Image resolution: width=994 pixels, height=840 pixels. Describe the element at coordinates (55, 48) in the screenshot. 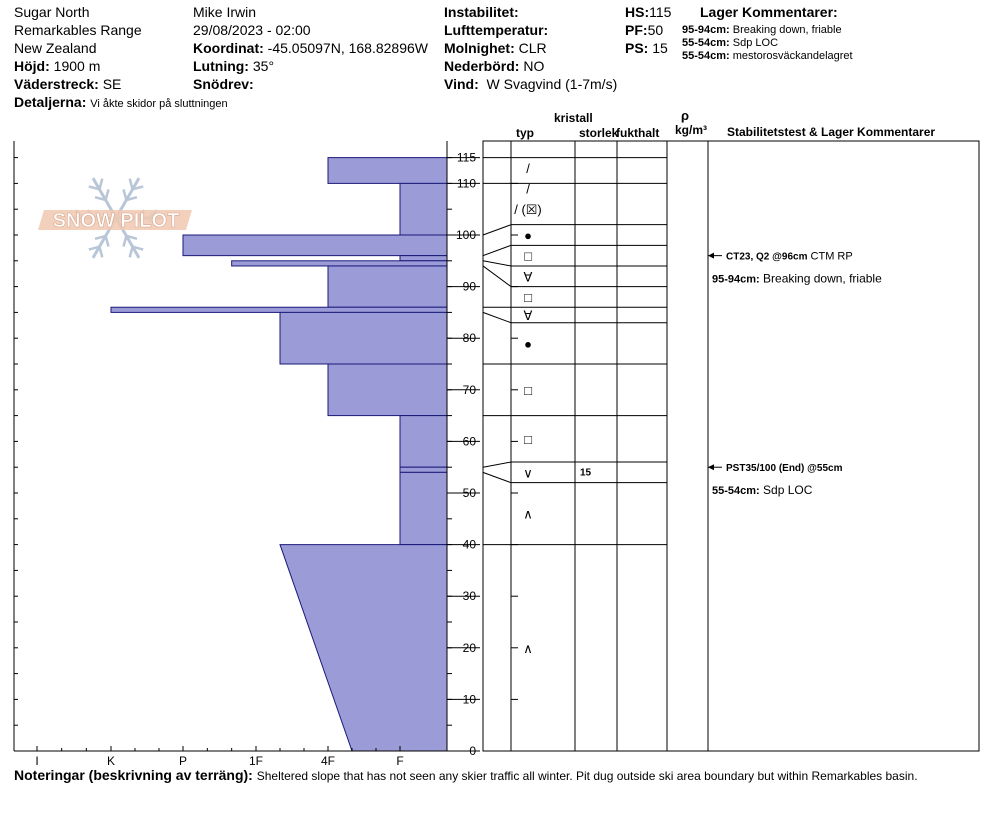

I see `country: New Zealand` at that location.